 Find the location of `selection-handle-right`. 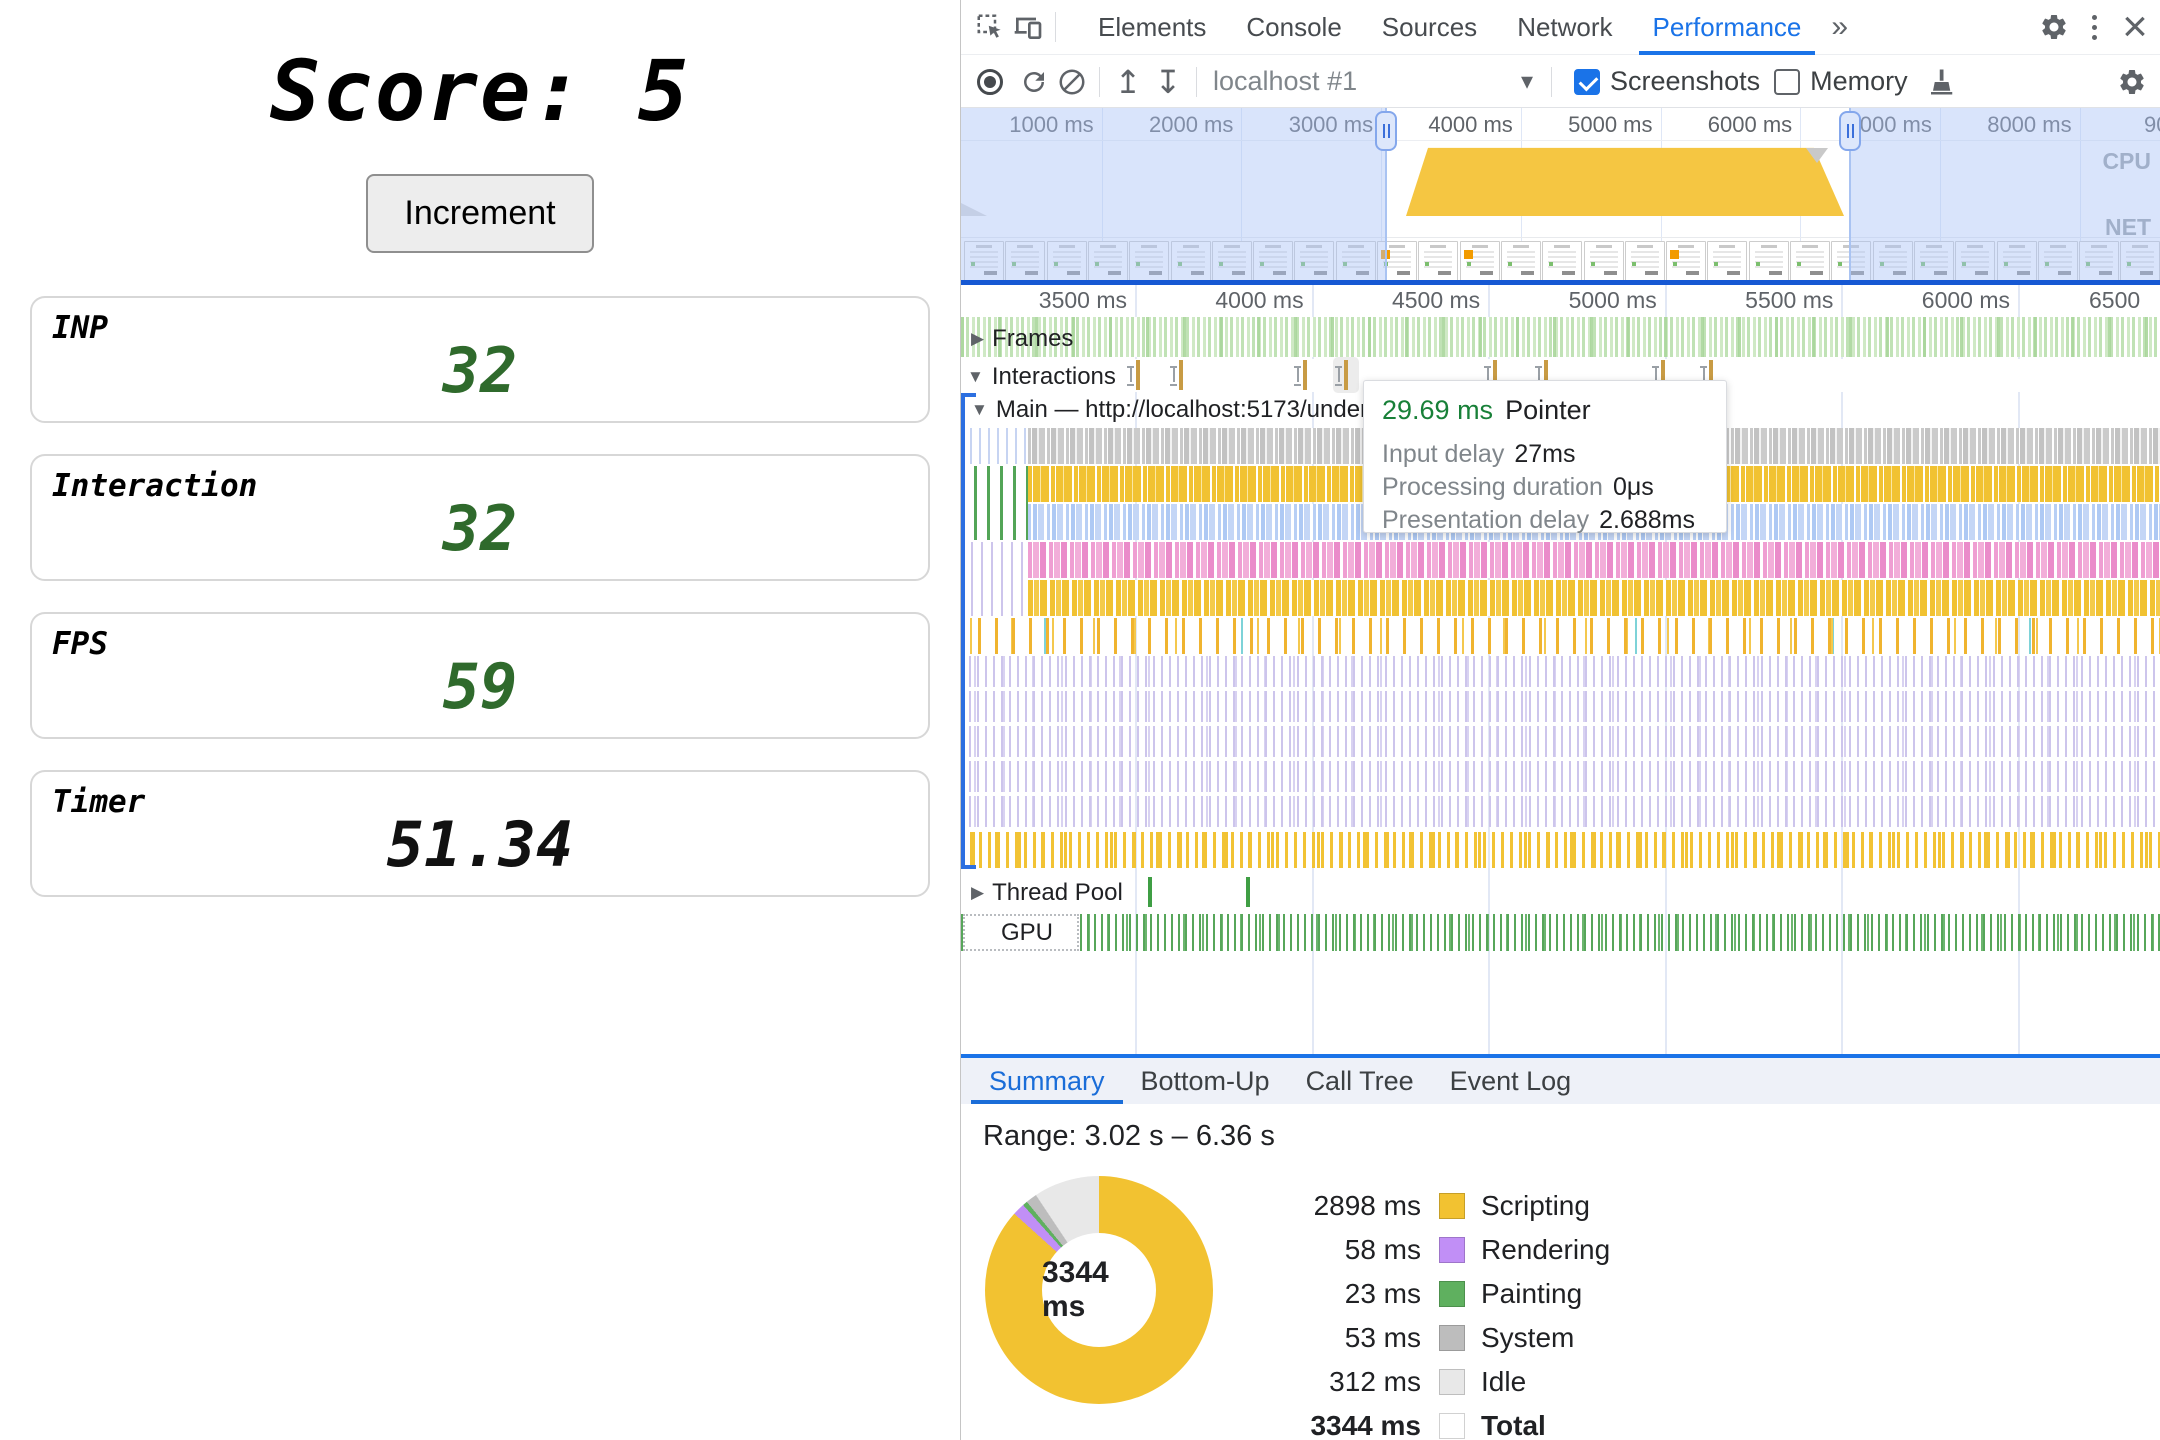

selection-handle-right is located at coordinates (1850, 131).